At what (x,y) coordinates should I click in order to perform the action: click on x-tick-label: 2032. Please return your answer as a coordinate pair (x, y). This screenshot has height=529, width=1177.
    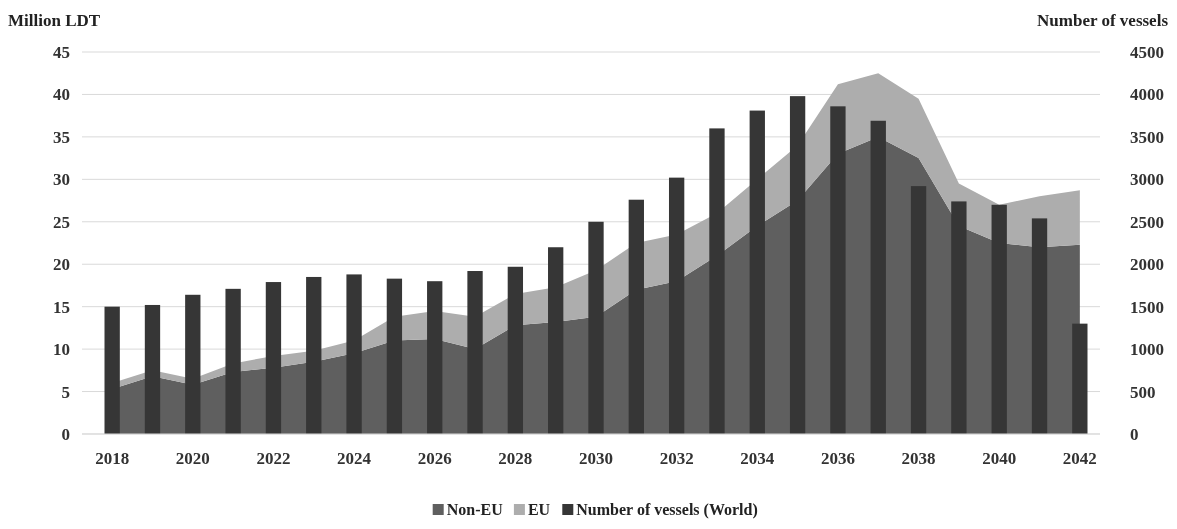
    Looking at the image, I should click on (676, 458).